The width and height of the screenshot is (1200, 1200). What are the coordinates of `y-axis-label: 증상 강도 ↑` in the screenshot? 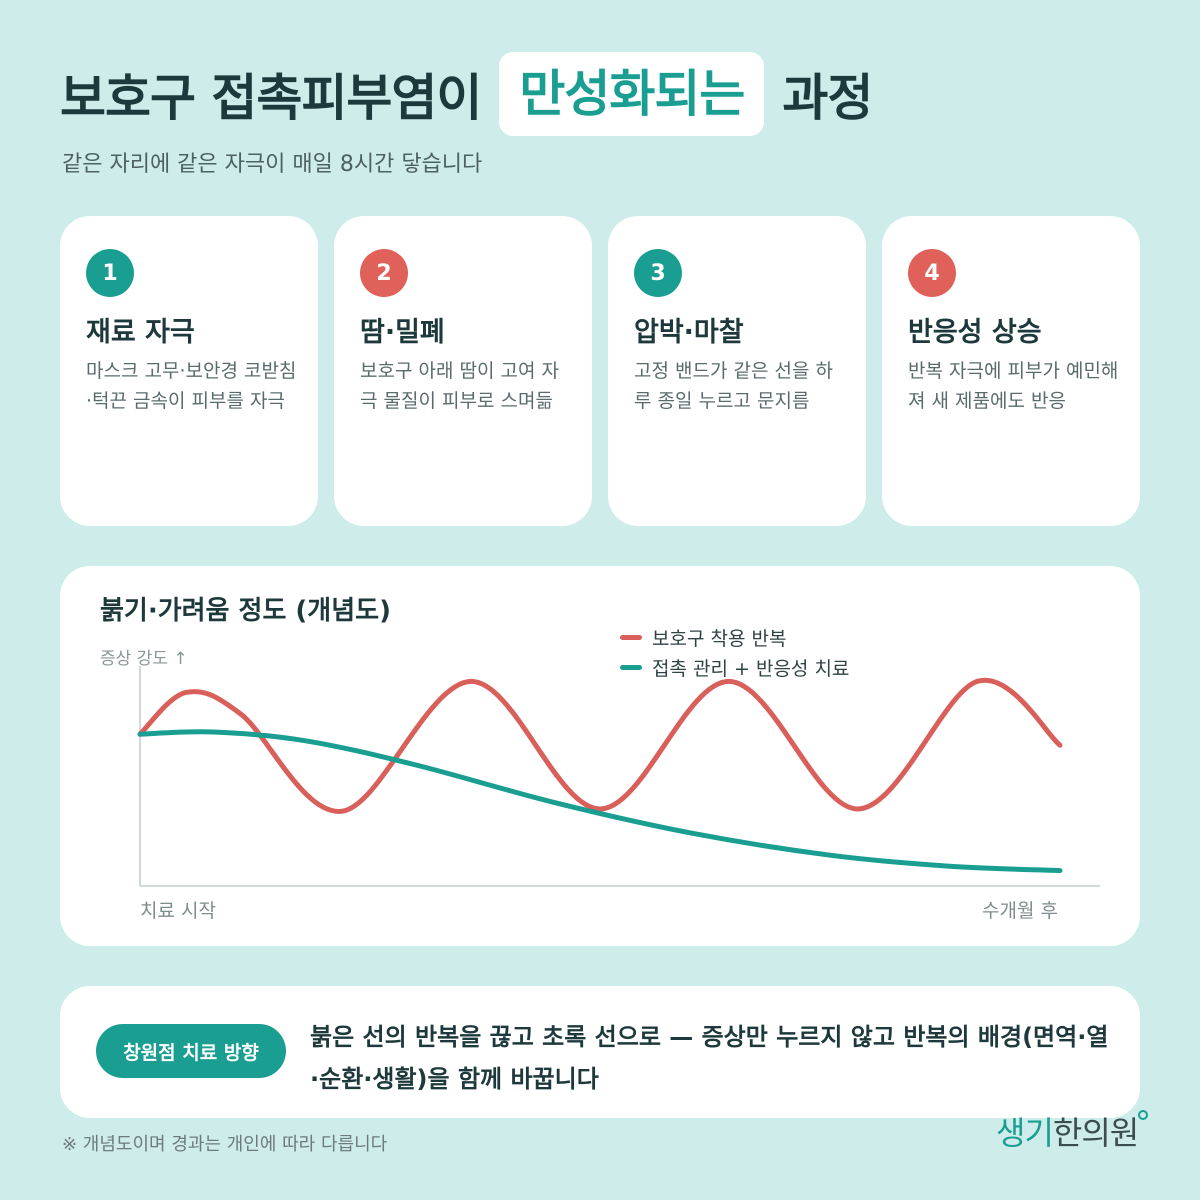 It's located at (144, 659).